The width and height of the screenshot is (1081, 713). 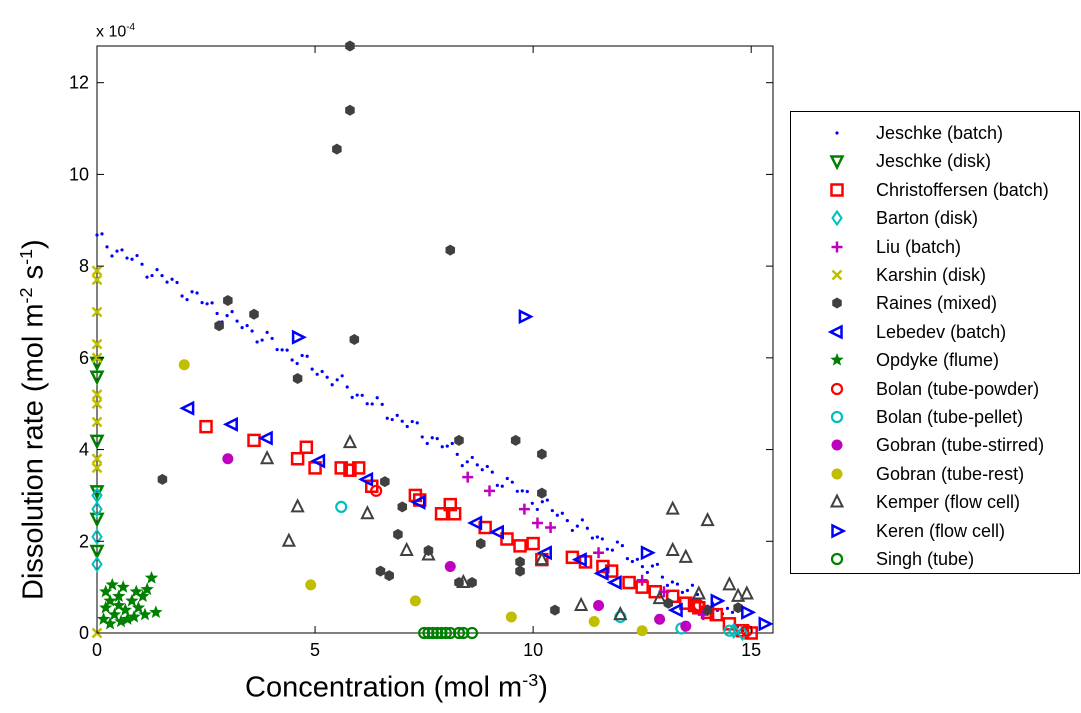 What do you see at coordinates (84, 450) in the screenshot?
I see `y-tick-label: 4` at bounding box center [84, 450].